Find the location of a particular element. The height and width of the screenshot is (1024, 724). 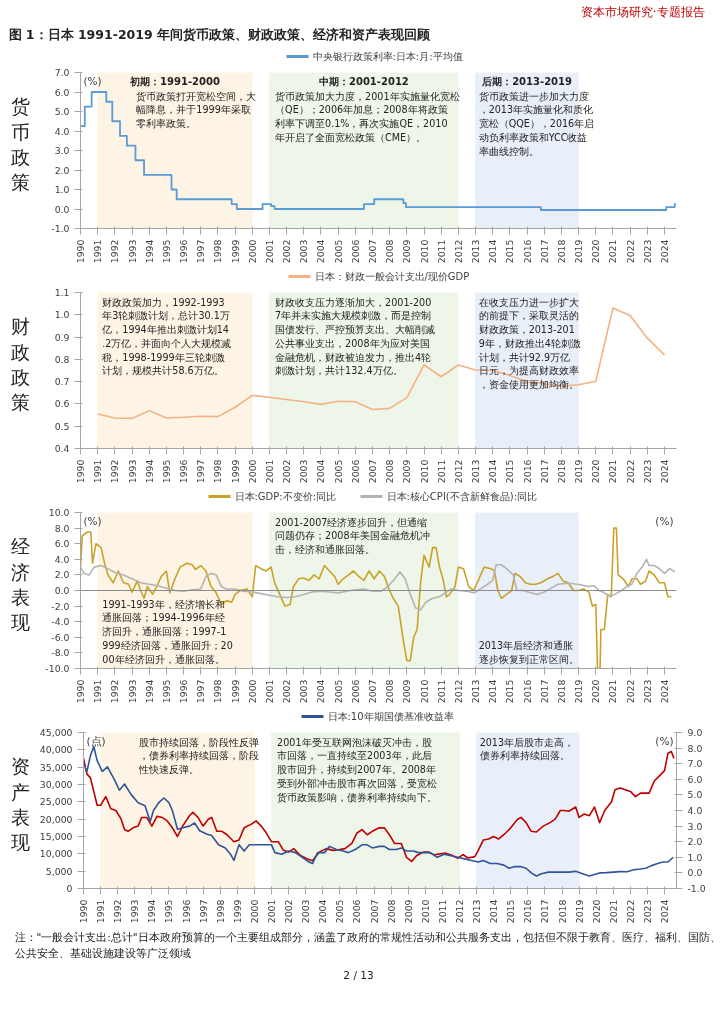

y-tick-label: 0.6 is located at coordinates (62, 404).